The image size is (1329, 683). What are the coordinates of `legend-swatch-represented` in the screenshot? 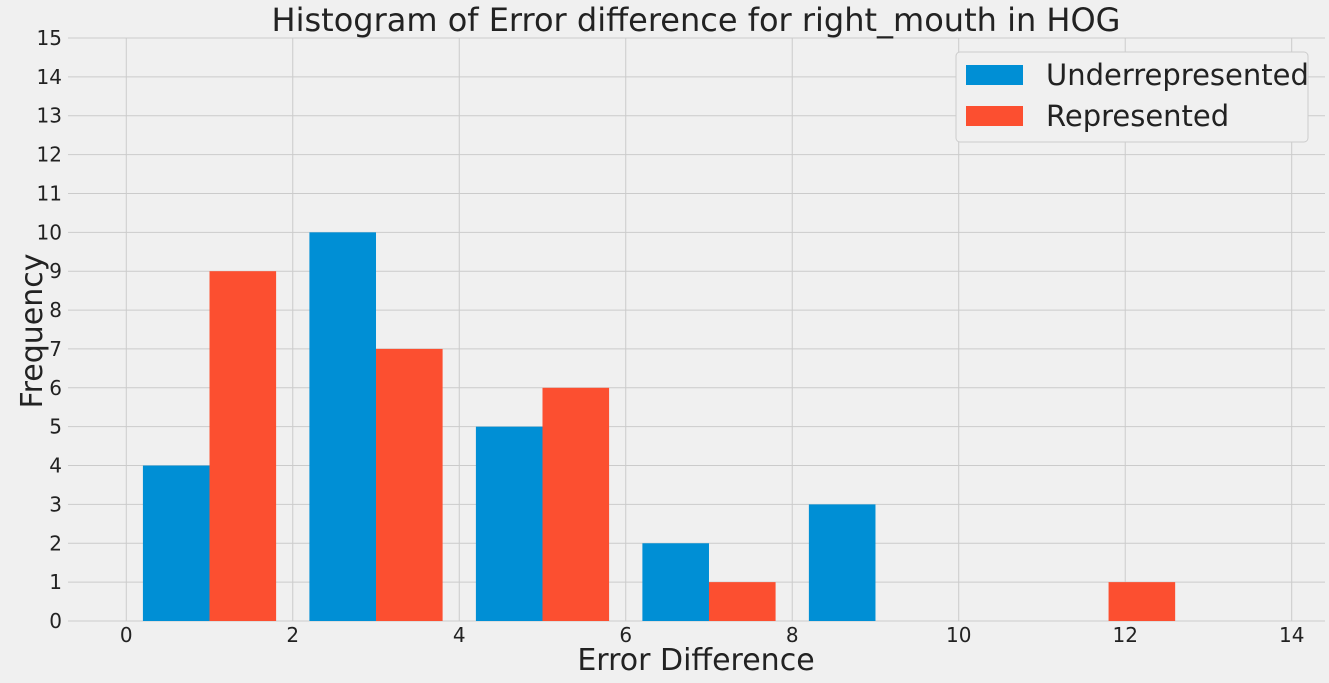 It's located at (994, 116).